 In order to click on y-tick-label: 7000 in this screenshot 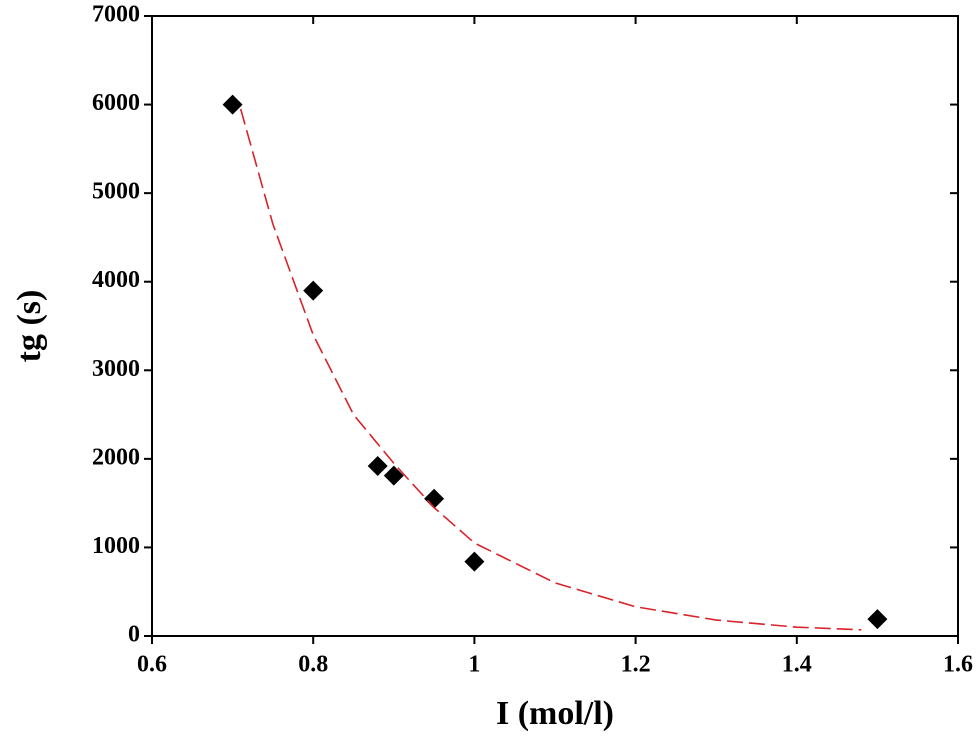, I will do `click(116, 15)`.